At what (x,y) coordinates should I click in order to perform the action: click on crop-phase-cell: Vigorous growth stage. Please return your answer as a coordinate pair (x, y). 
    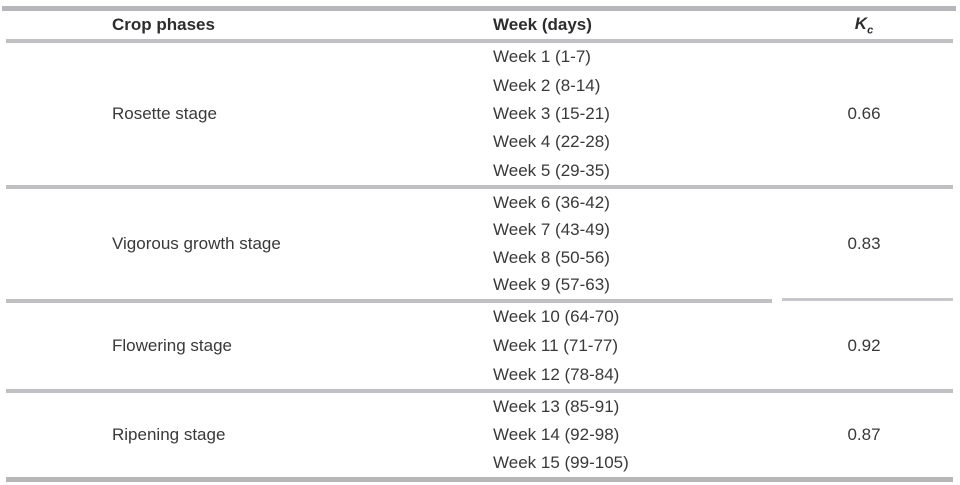
    Looking at the image, I should click on (243, 244).